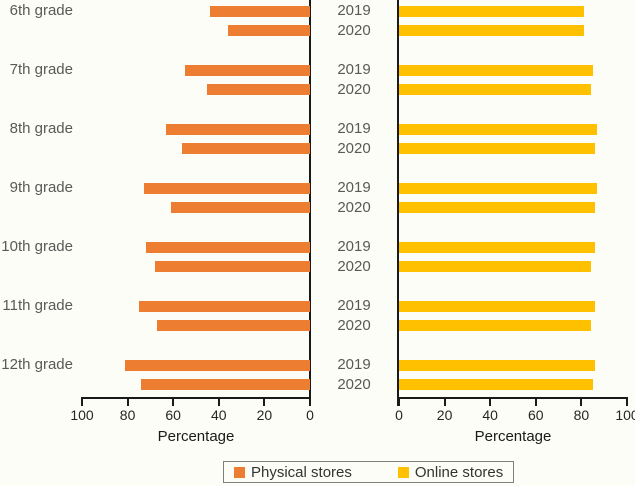 Image resolution: width=635 pixels, height=486 pixels. I want to click on bar-physical-11th-grade-2019, so click(224, 306).